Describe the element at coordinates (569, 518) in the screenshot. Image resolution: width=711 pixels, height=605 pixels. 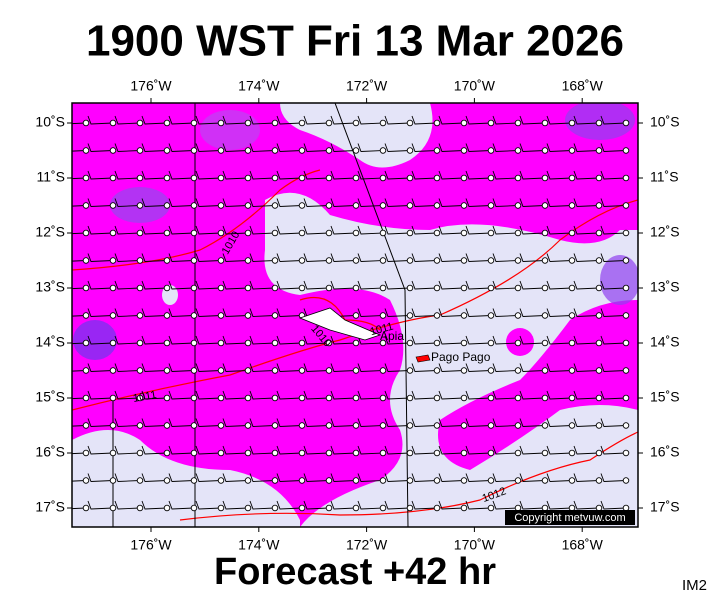
I see `copyright: Copyright metvuw.com` at that location.